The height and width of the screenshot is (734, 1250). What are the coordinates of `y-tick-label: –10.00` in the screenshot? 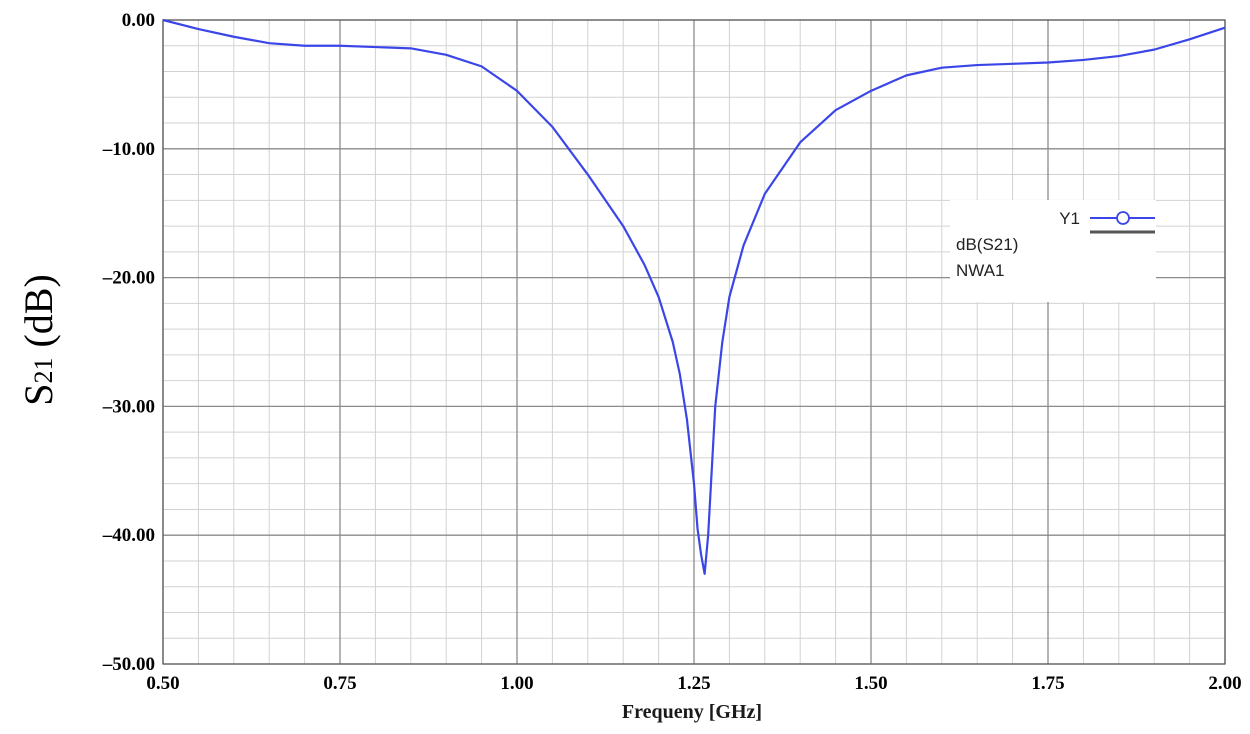 It's located at (128, 149).